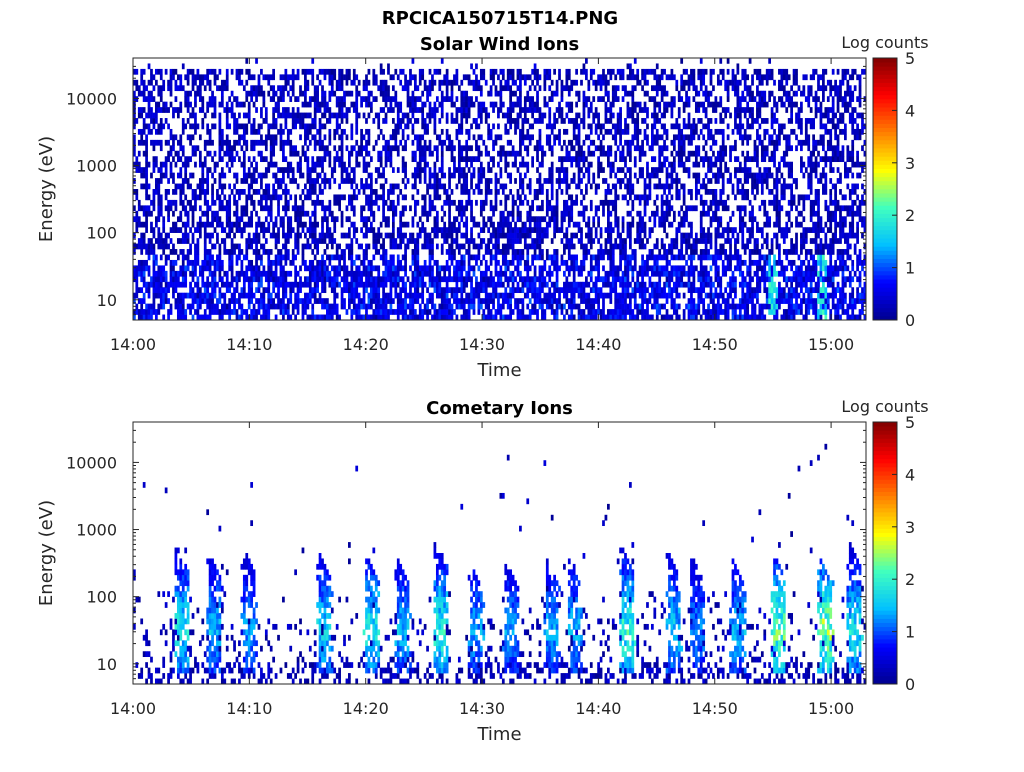 This screenshot has width=1024, height=772. What do you see at coordinates (499, 408) in the screenshot?
I see `panel-title: Cometary Ions` at bounding box center [499, 408].